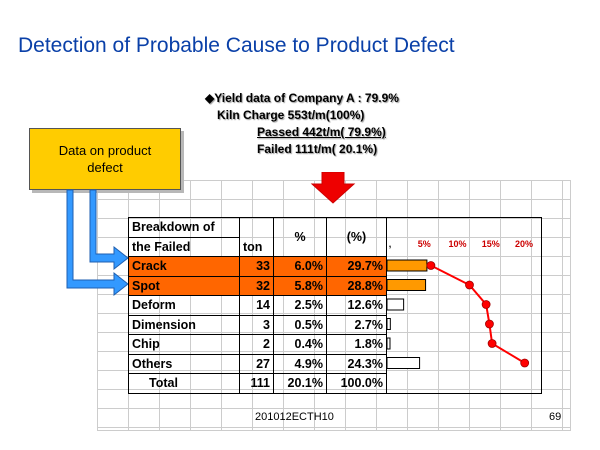 The height and width of the screenshot is (450, 600). I want to click on callout-line-1: Data on product, so click(105, 150).